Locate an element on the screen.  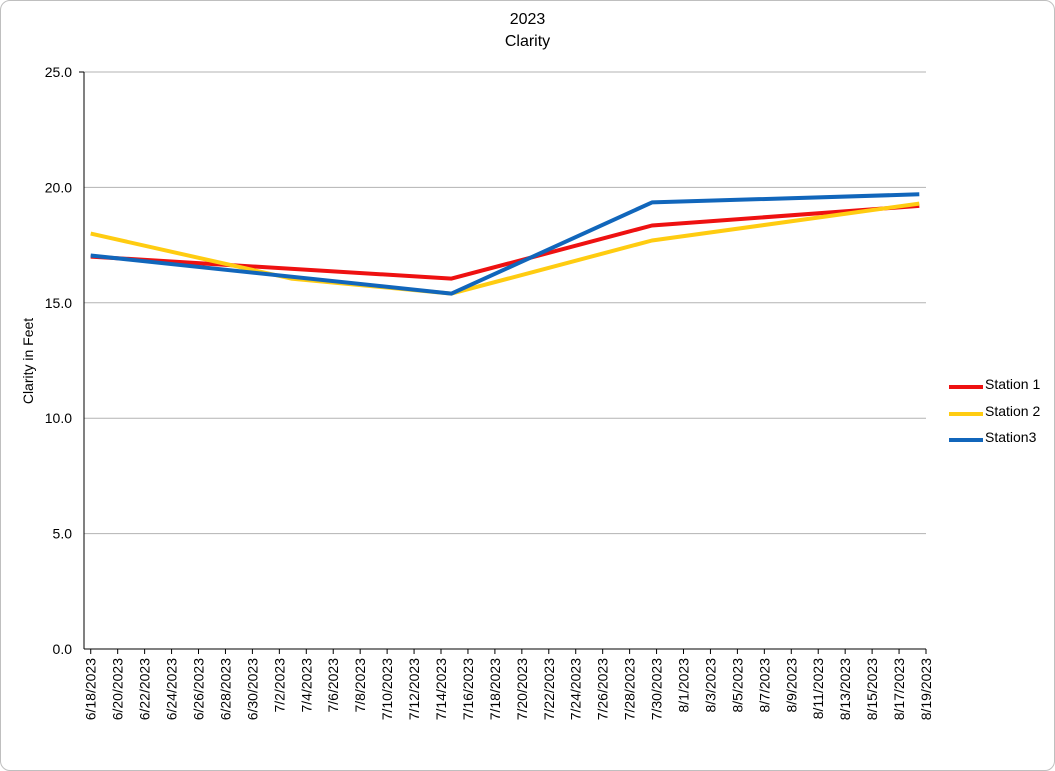
x-tick-label: 8/9/2023 is located at coordinates (791, 685).